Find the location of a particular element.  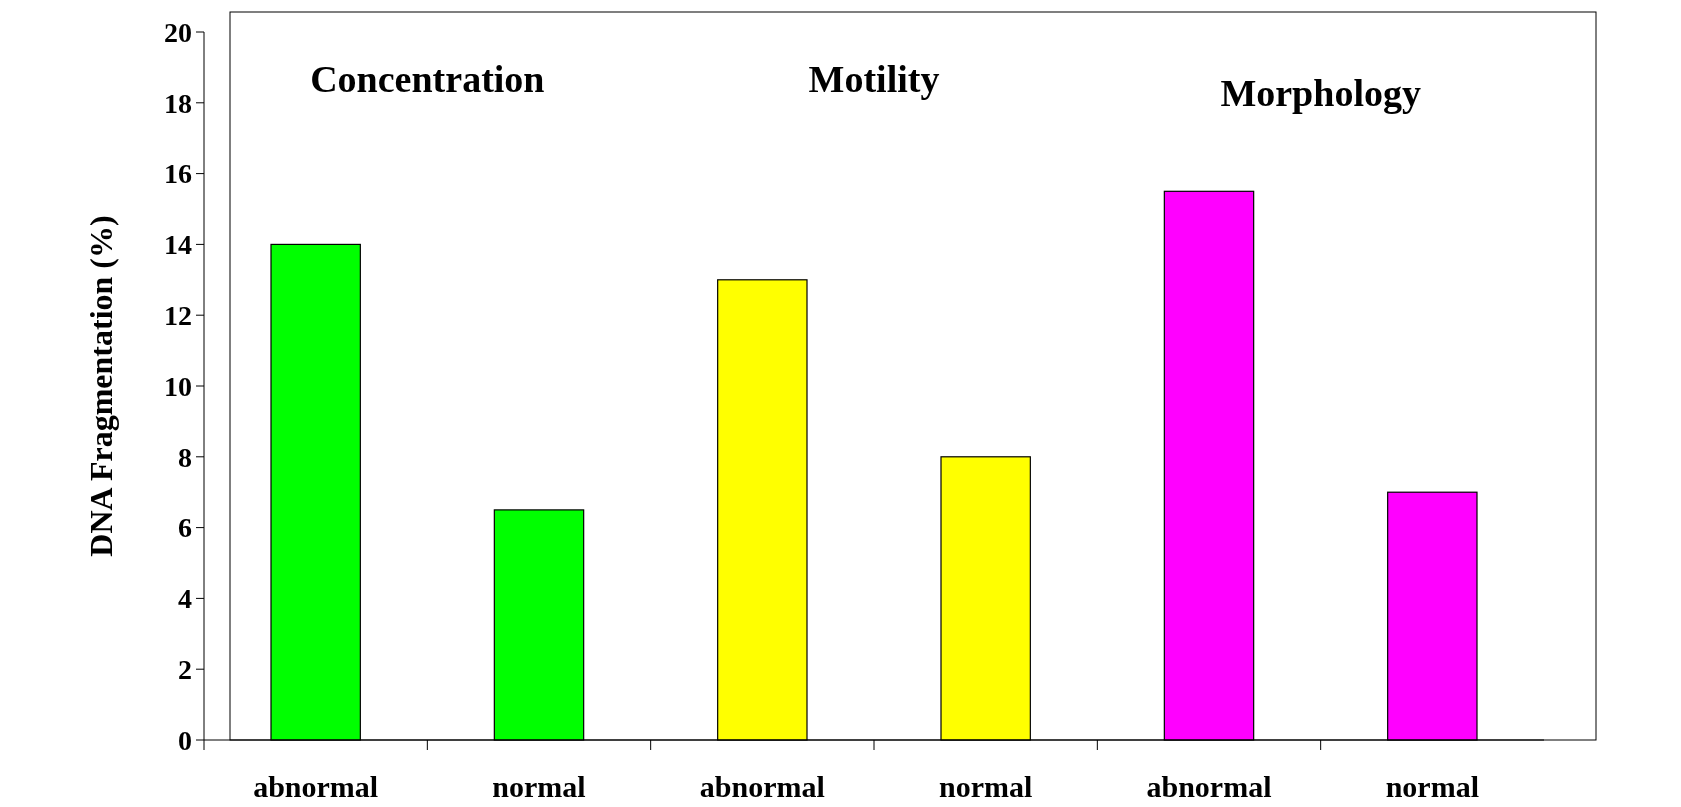

annotation: Morphology is located at coordinates (1320, 93).